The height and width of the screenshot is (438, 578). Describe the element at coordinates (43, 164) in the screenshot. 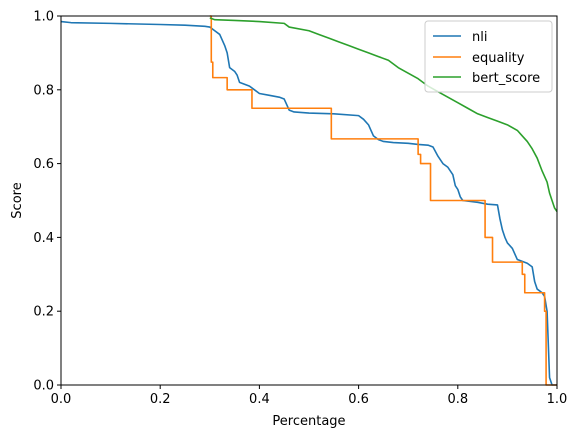

I see `y-tick-label: 0.6` at that location.